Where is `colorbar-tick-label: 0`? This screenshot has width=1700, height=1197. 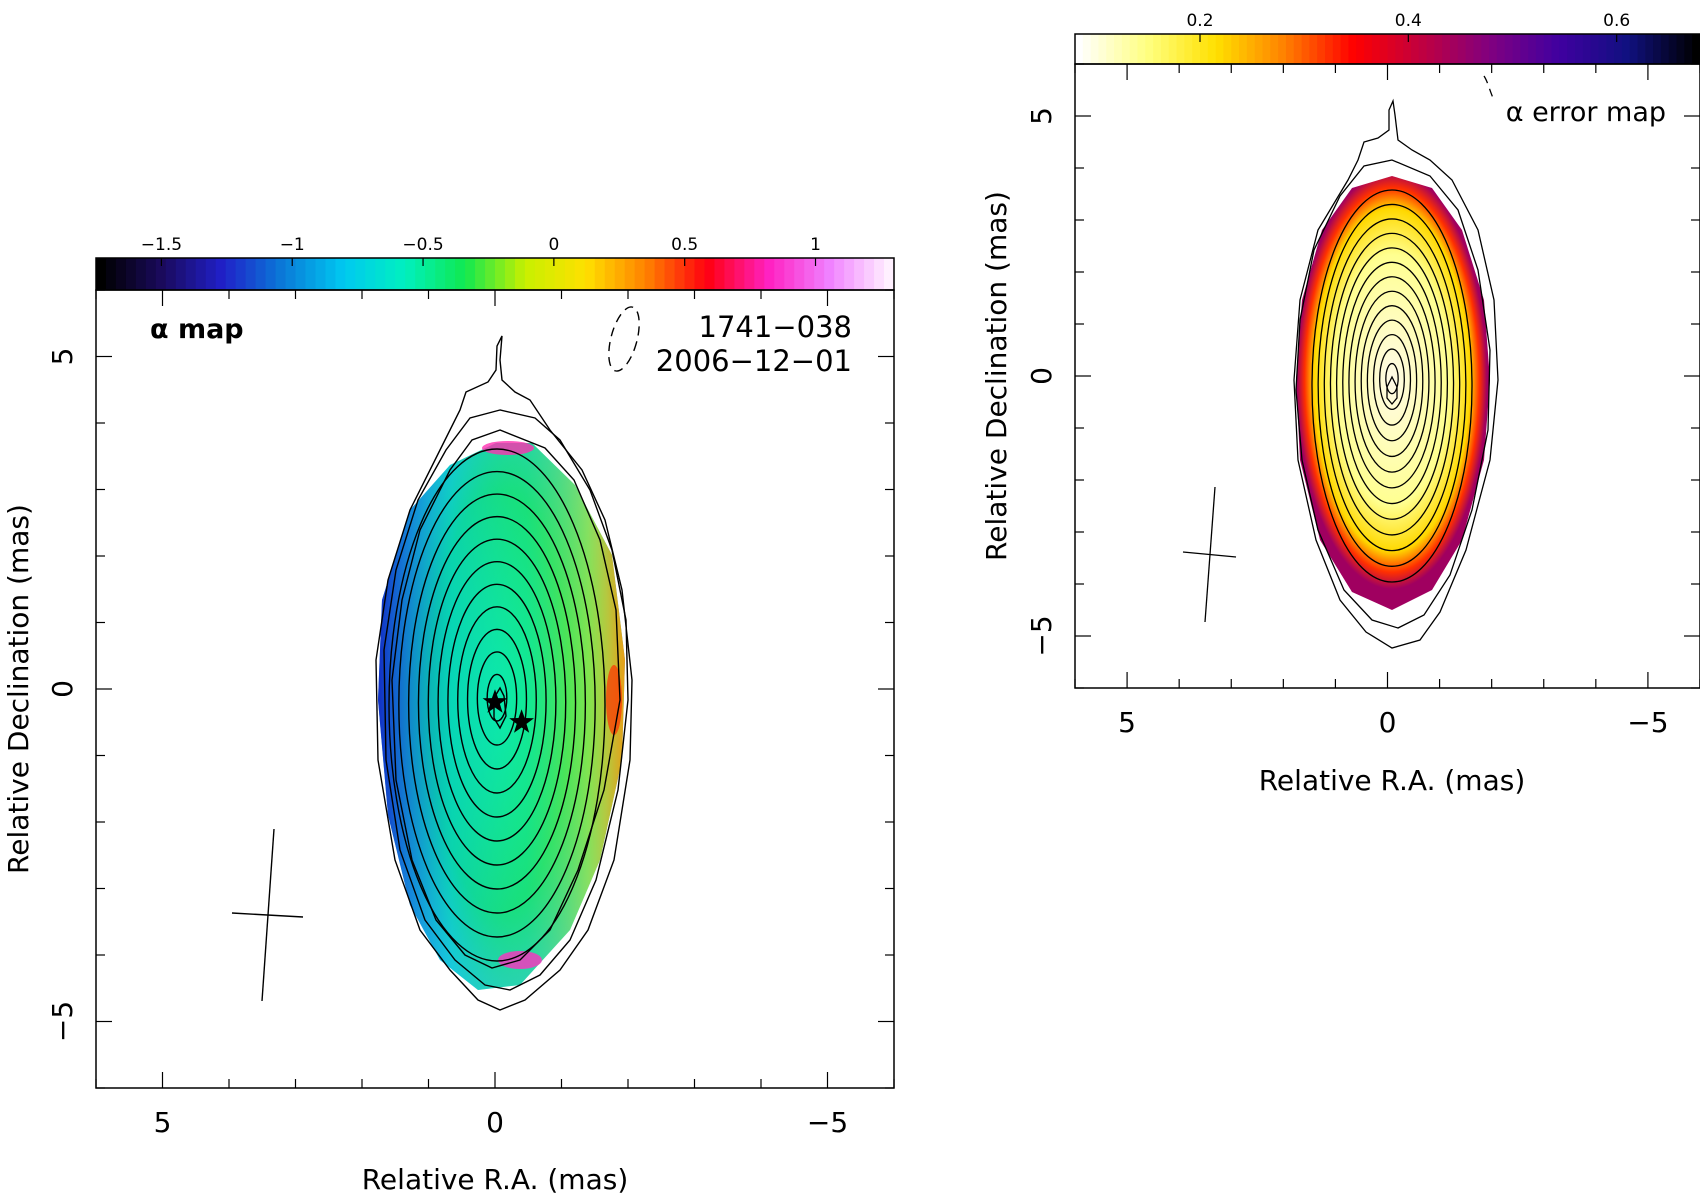
colorbar-tick-label: 0 is located at coordinates (553, 245).